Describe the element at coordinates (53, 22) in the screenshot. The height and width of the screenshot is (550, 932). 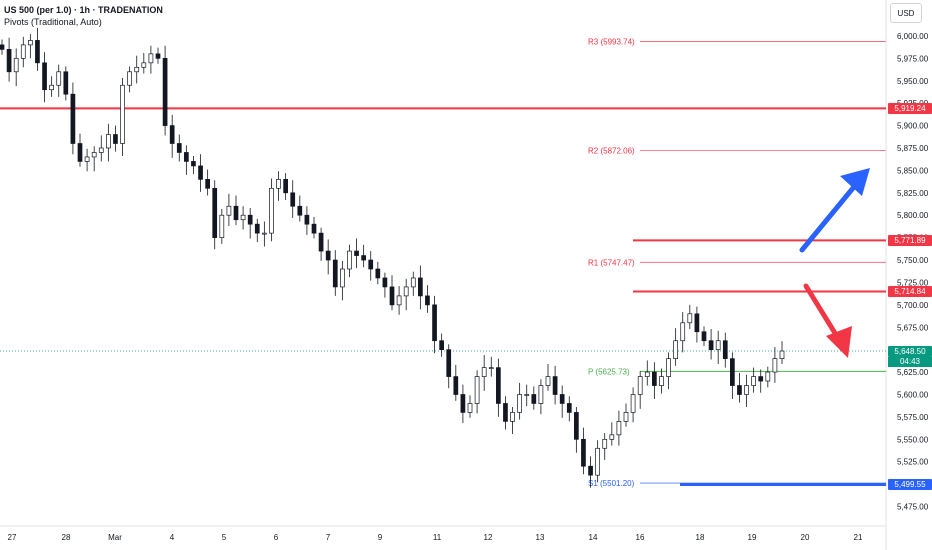
I see `indicator-label: Pivots (Traditional, Auto)` at that location.